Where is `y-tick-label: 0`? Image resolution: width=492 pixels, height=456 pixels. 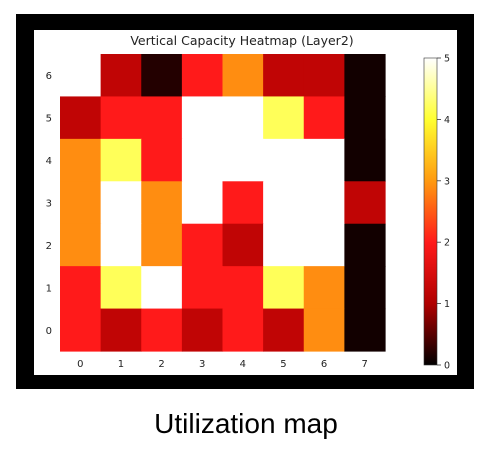
y-tick-label: 0 is located at coordinates (49, 331).